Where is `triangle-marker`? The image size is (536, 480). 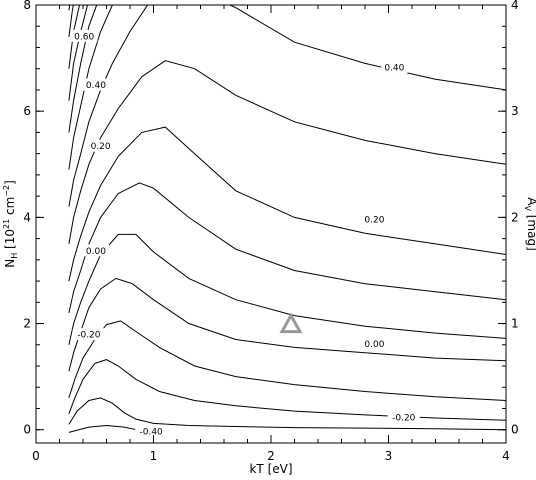 triangle-marker is located at coordinates (291, 323).